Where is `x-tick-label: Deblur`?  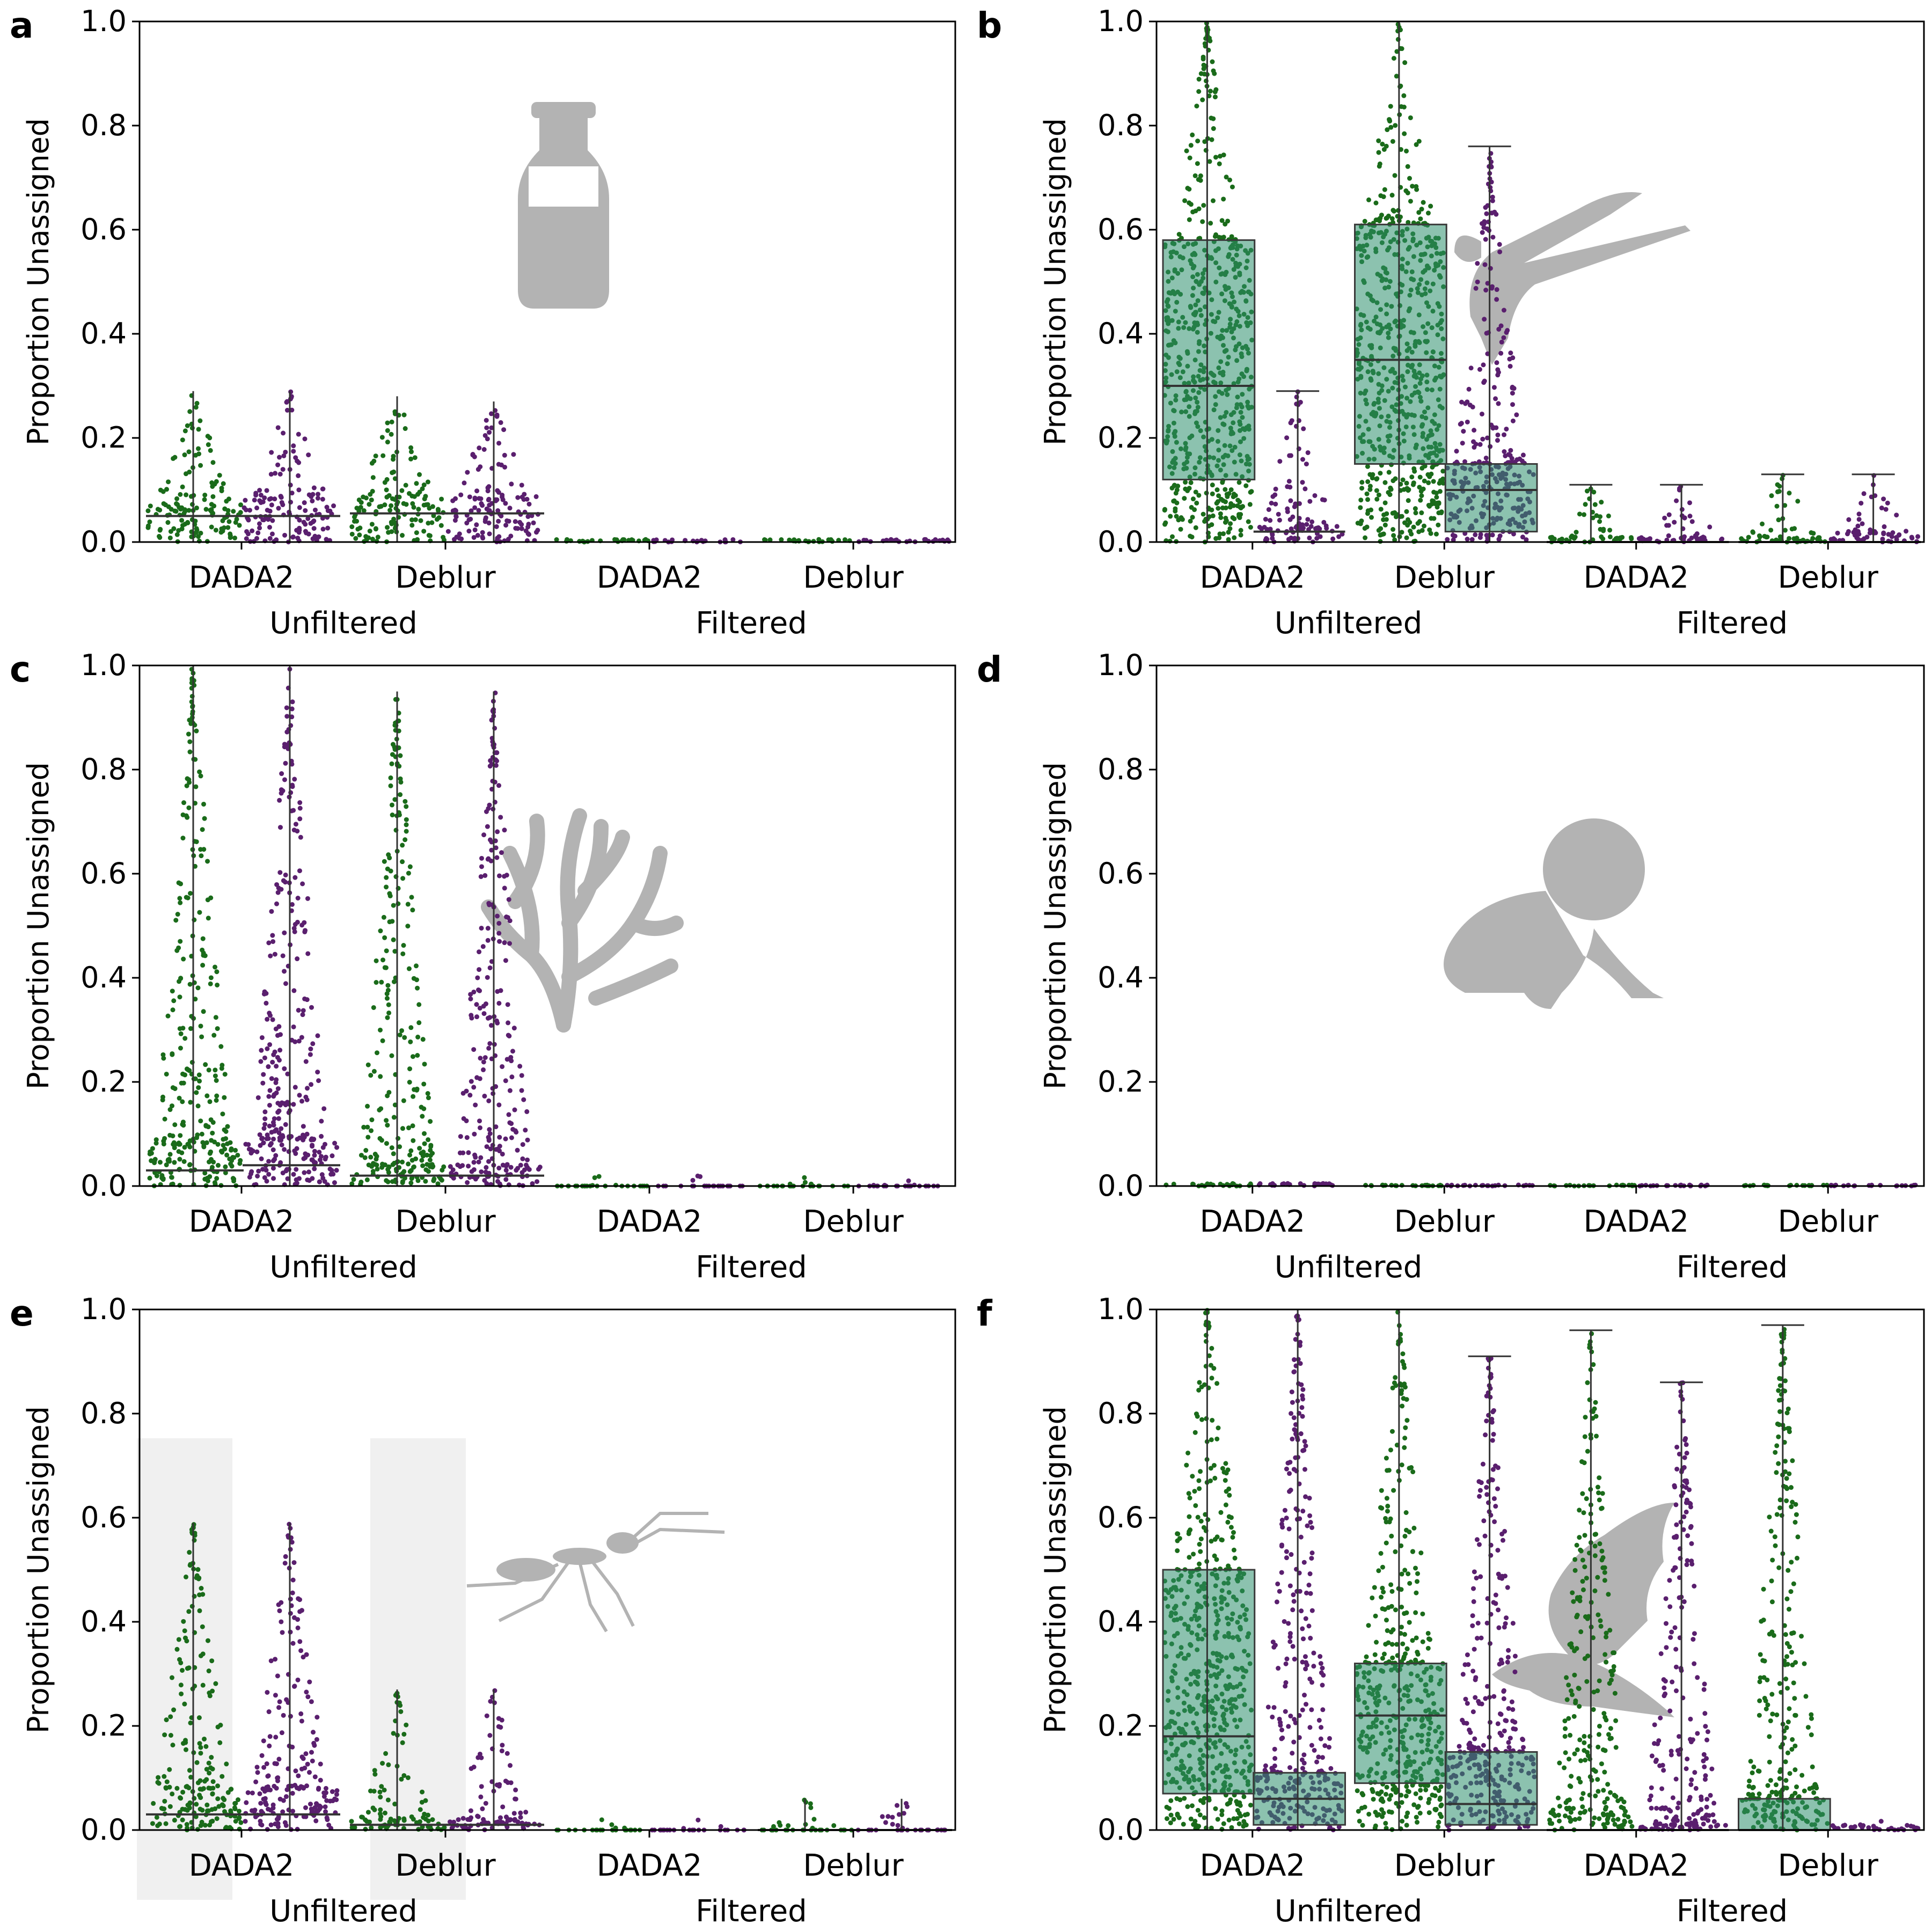
x-tick-label: Deblur is located at coordinates (445, 577).